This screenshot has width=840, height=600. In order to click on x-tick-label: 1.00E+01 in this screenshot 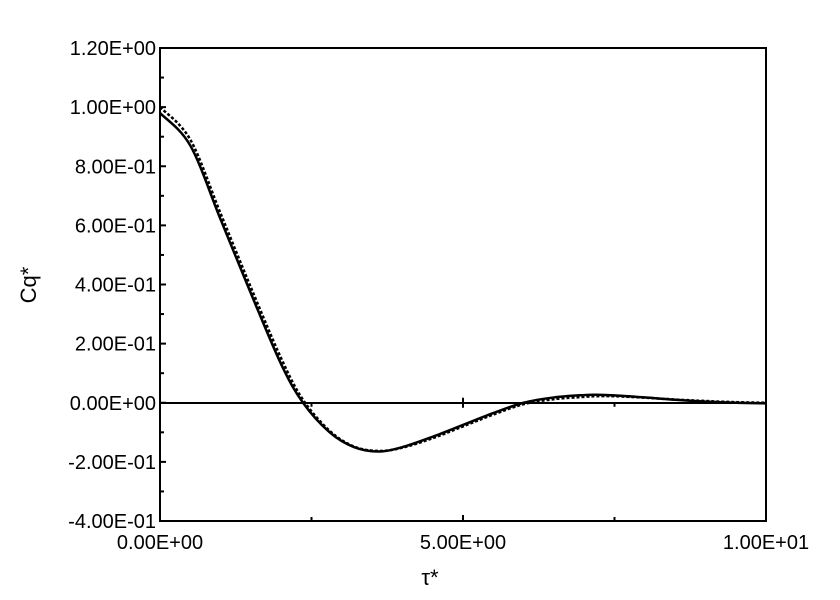, I will do `click(766, 543)`.